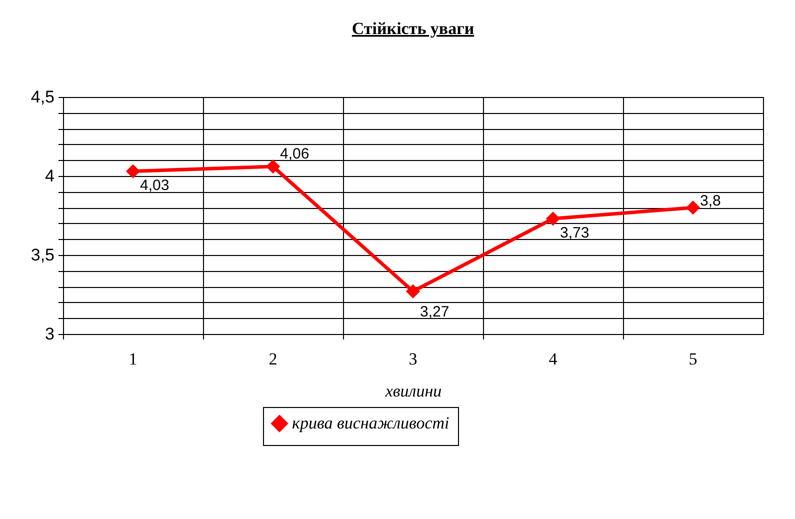 Image resolution: width=795 pixels, height=519 pixels. What do you see at coordinates (413, 391) in the screenshot?
I see `x-axis-title: хвилини` at bounding box center [413, 391].